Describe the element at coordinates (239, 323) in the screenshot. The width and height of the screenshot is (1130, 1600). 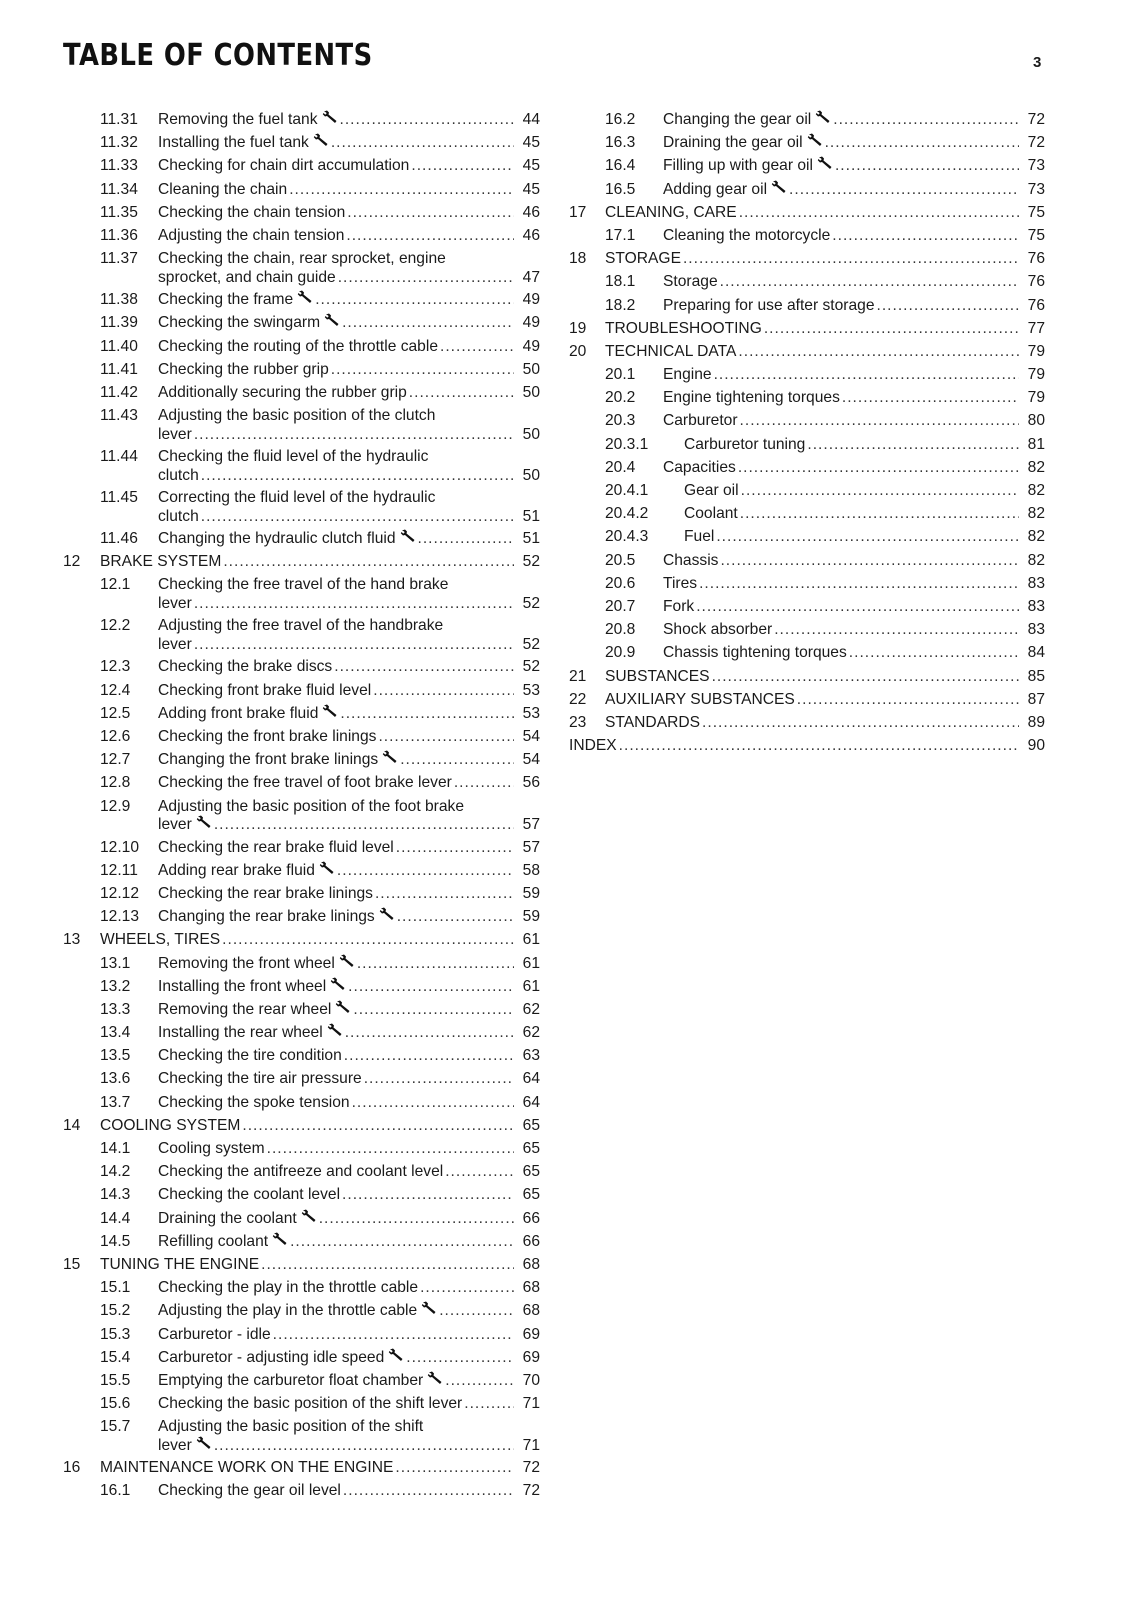
I see `entry-title: Checking the swingarm` at that location.